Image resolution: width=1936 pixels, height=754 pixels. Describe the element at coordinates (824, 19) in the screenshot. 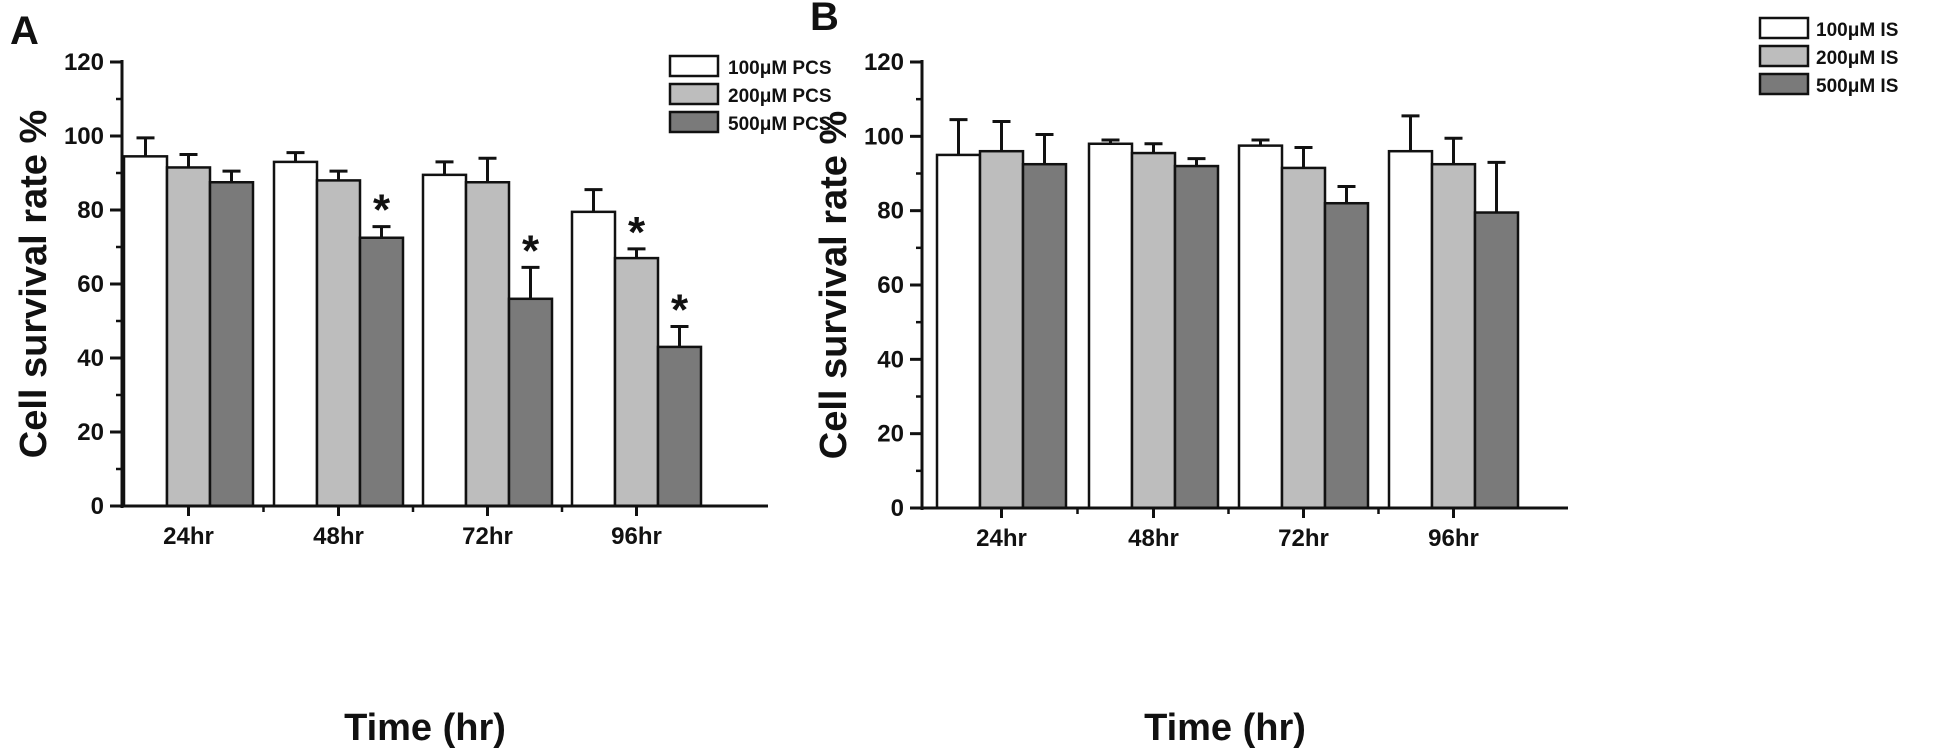

I see `panel-letter: B` at that location.